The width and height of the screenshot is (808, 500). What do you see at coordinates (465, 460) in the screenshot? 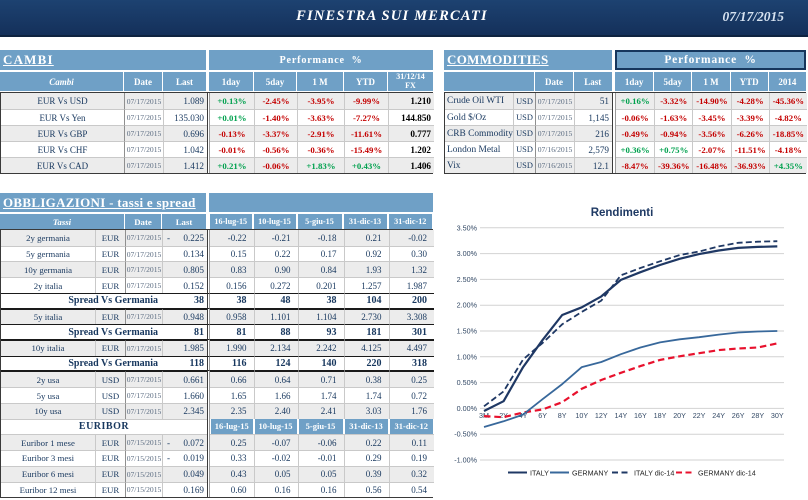
I see `svg-text: -1.00%` at bounding box center [465, 460].